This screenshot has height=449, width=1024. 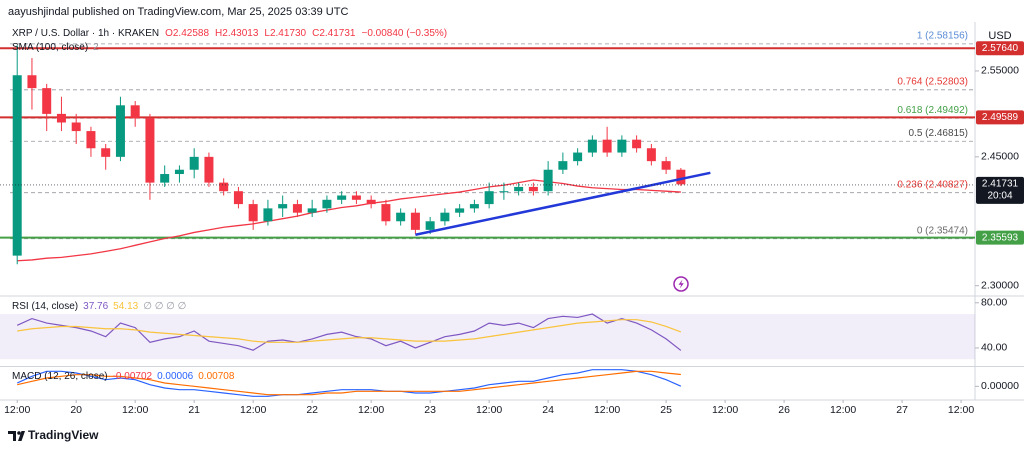 What do you see at coordinates (563, 203) in the screenshot?
I see `trendline` at bounding box center [563, 203].